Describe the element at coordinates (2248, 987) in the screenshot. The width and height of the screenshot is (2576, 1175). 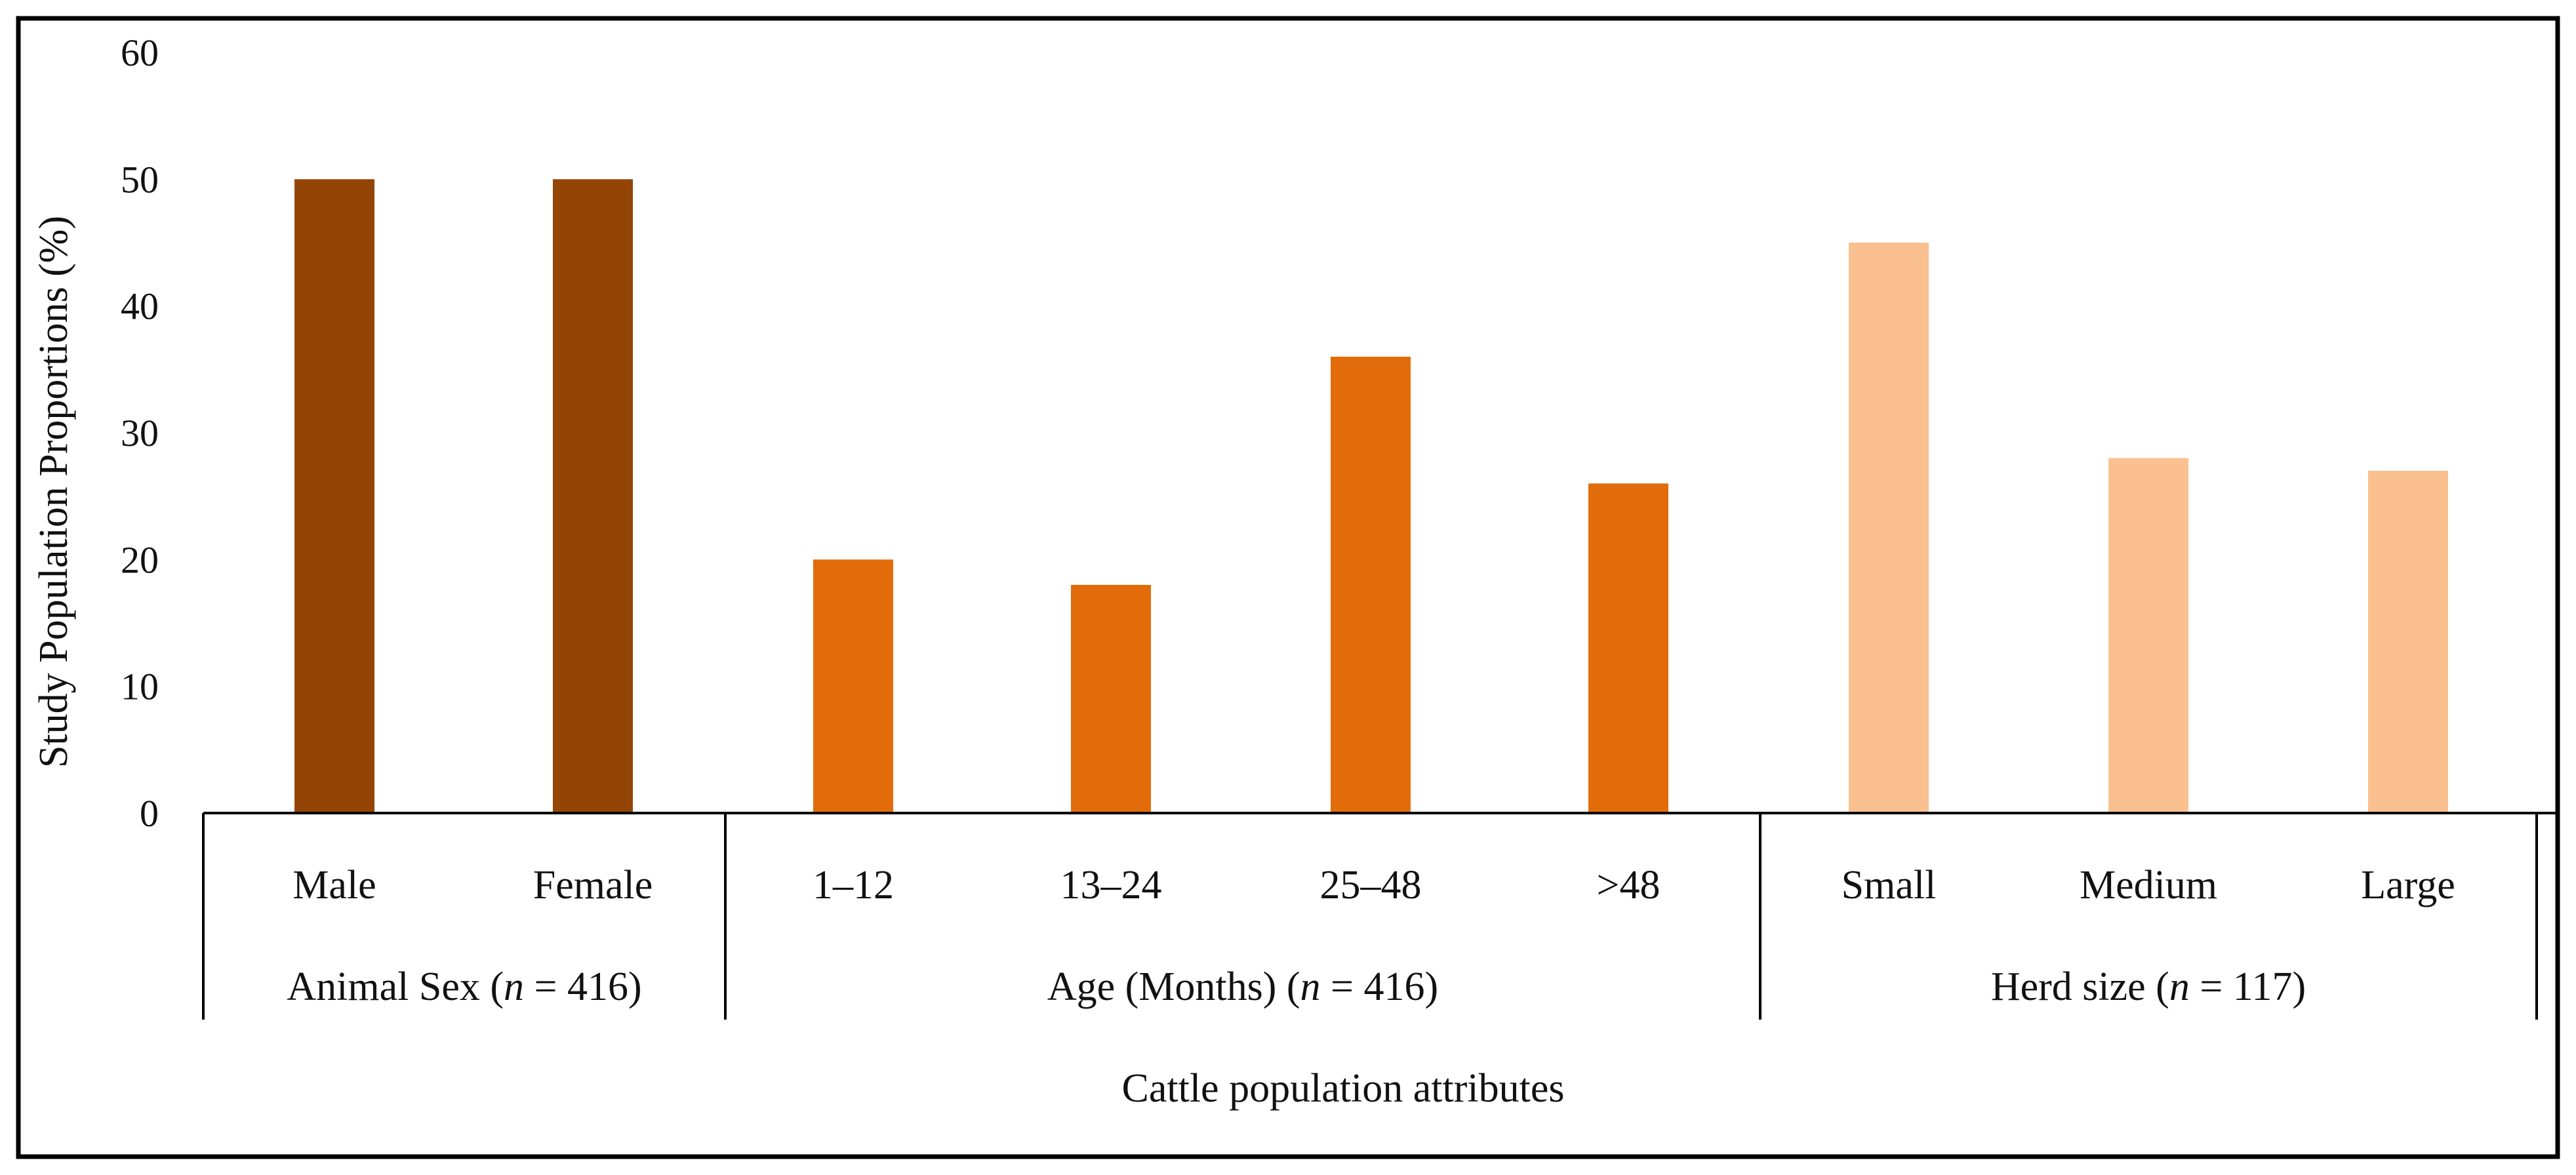
I see `group-label-suffix: = 117)` at that location.